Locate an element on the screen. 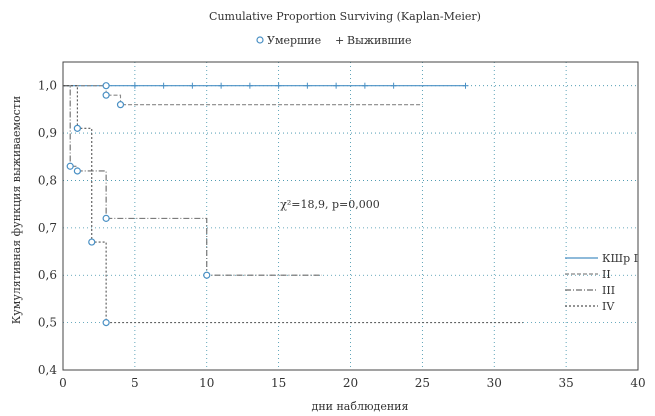 The height and width of the screenshot is (416, 655). censored-marker-icon: + is located at coordinates (339, 40).